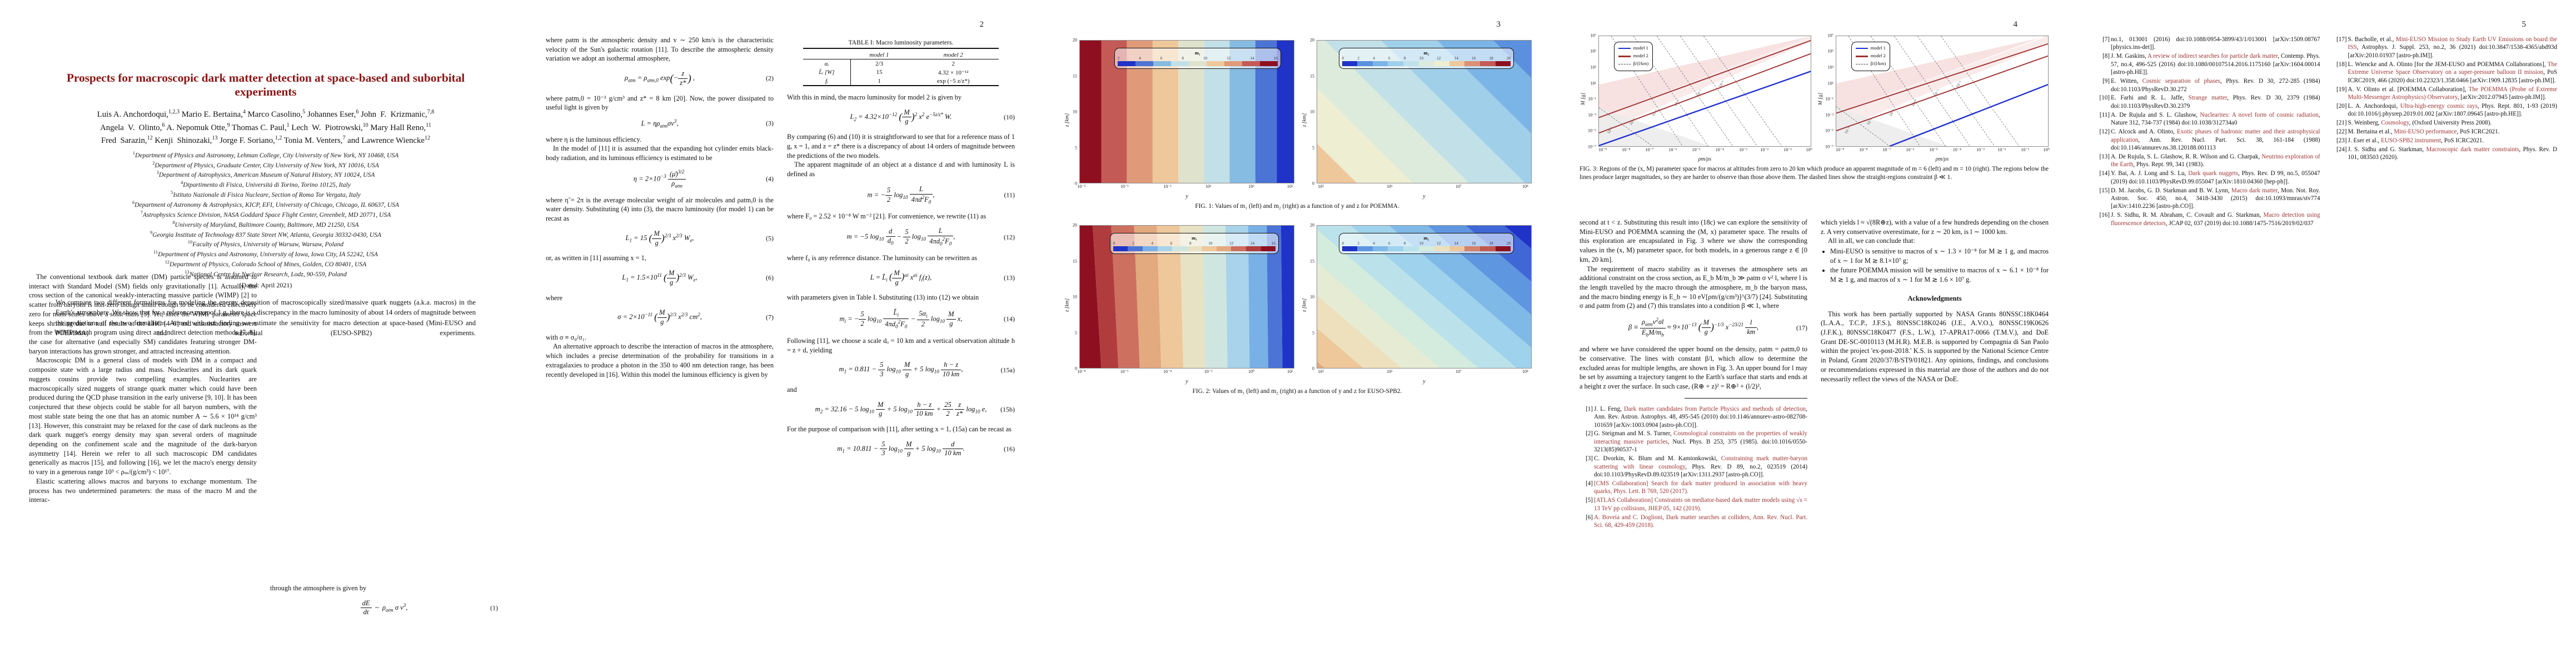 This screenshot has height=667, width=2576. What do you see at coordinates (2439, 105) in the screenshot?
I see `bib-link: Ultra-high-energy cosmic rays` at bounding box center [2439, 105].